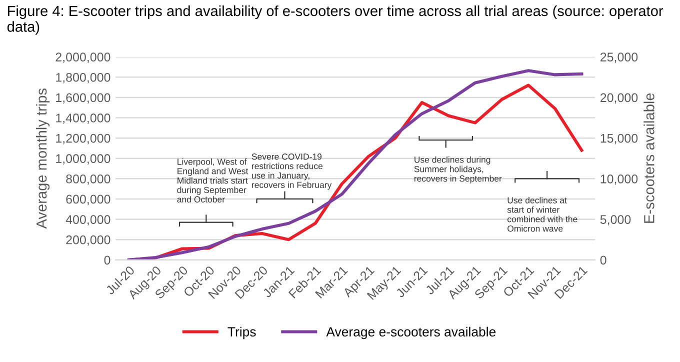  What do you see at coordinates (88, 240) in the screenshot?
I see `y-tick-label: 200,000` at bounding box center [88, 240].